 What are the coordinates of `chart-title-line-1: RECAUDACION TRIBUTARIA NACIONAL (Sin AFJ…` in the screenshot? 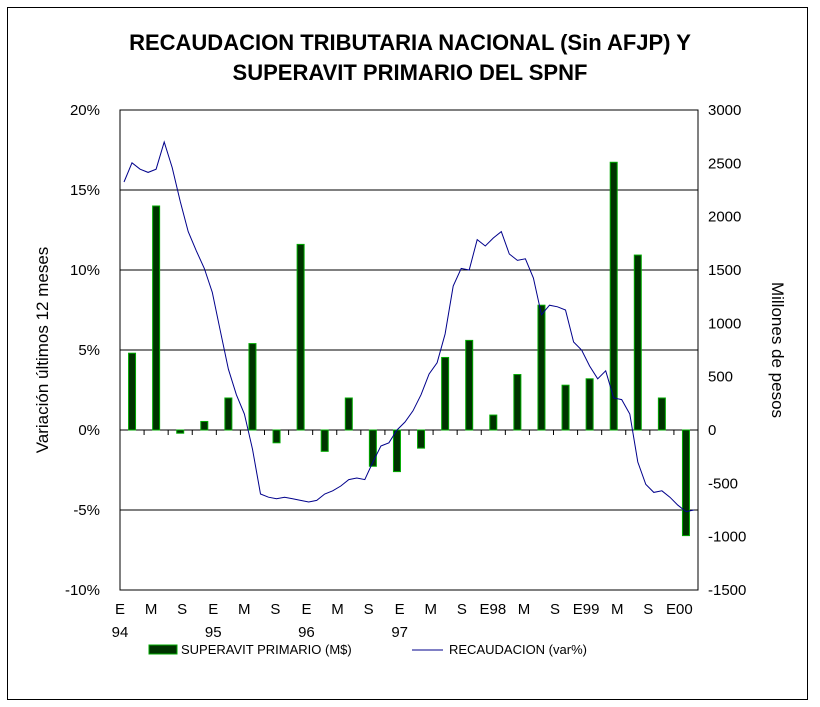 It's located at (410, 42).